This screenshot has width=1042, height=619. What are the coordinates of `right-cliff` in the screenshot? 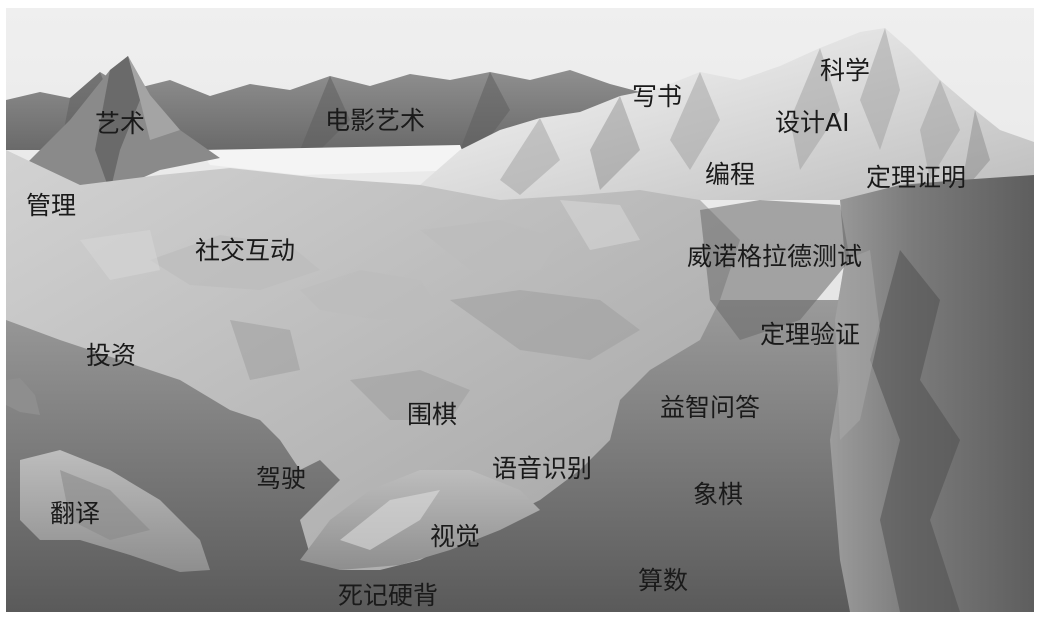 It's located at (932, 393).